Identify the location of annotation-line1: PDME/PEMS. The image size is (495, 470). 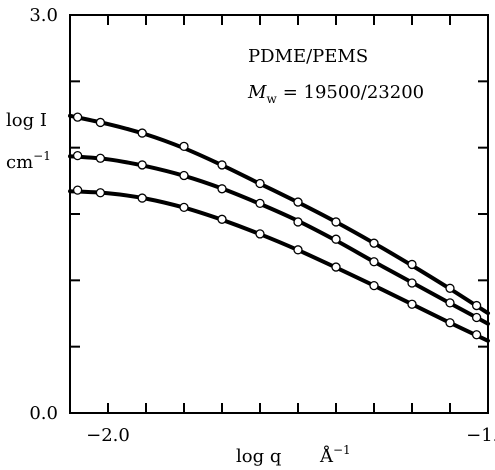
(308, 56).